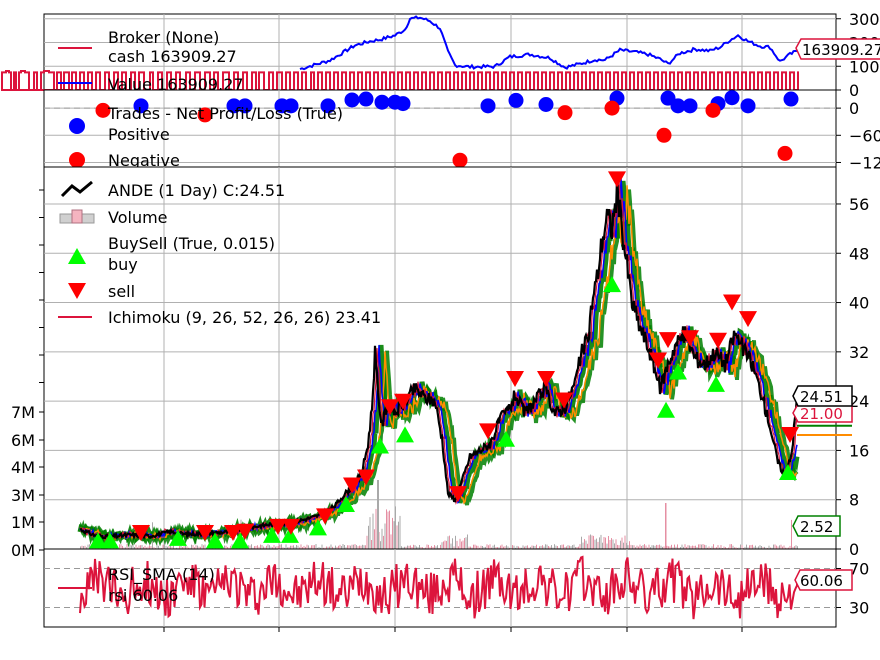 Image resolution: width=880 pixels, height=660 pixels. I want to click on rsi-last-label: 60.06, so click(823, 580).